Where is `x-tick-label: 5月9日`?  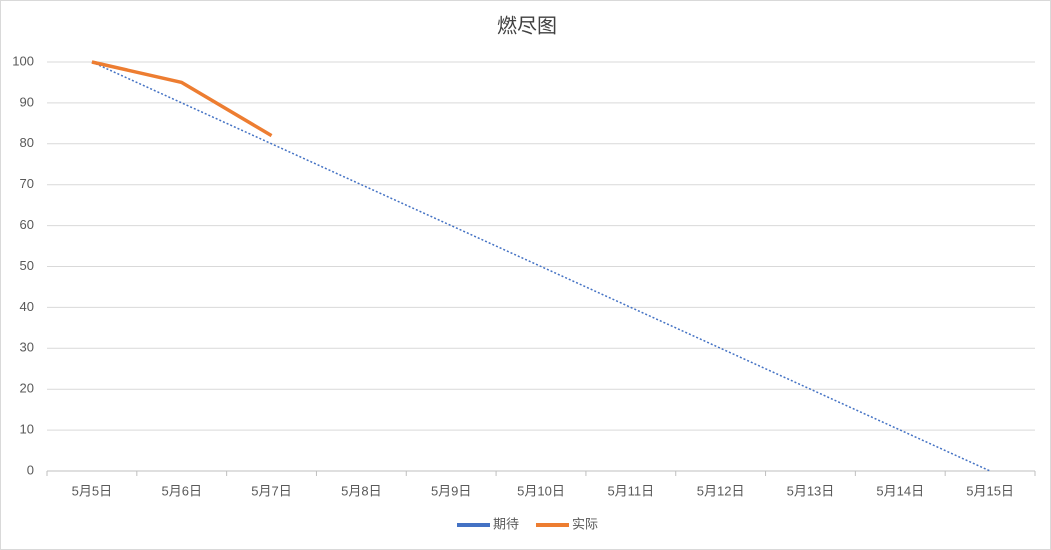
x-tick-label: 5月9日 is located at coordinates (451, 490).